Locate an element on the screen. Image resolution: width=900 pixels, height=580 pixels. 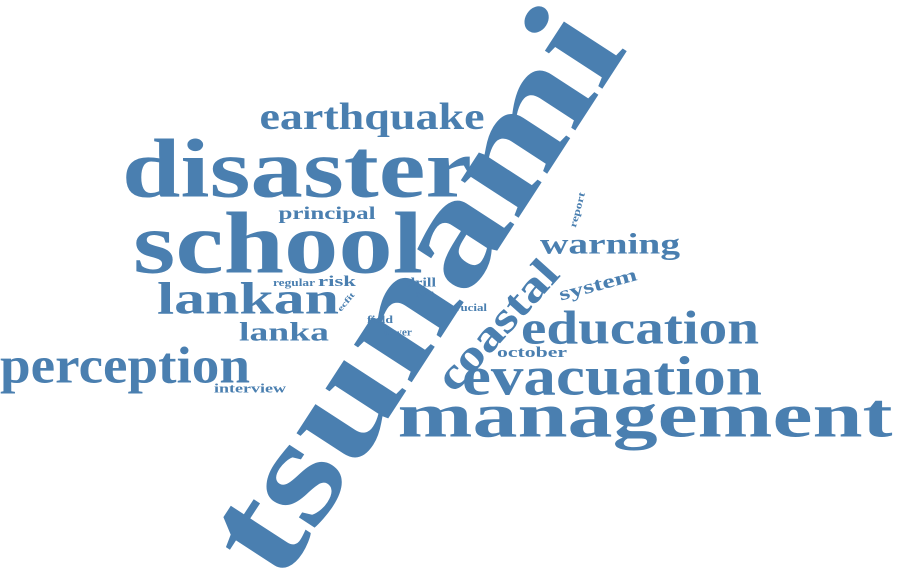
word-october-group: october is located at coordinates (532, 353).